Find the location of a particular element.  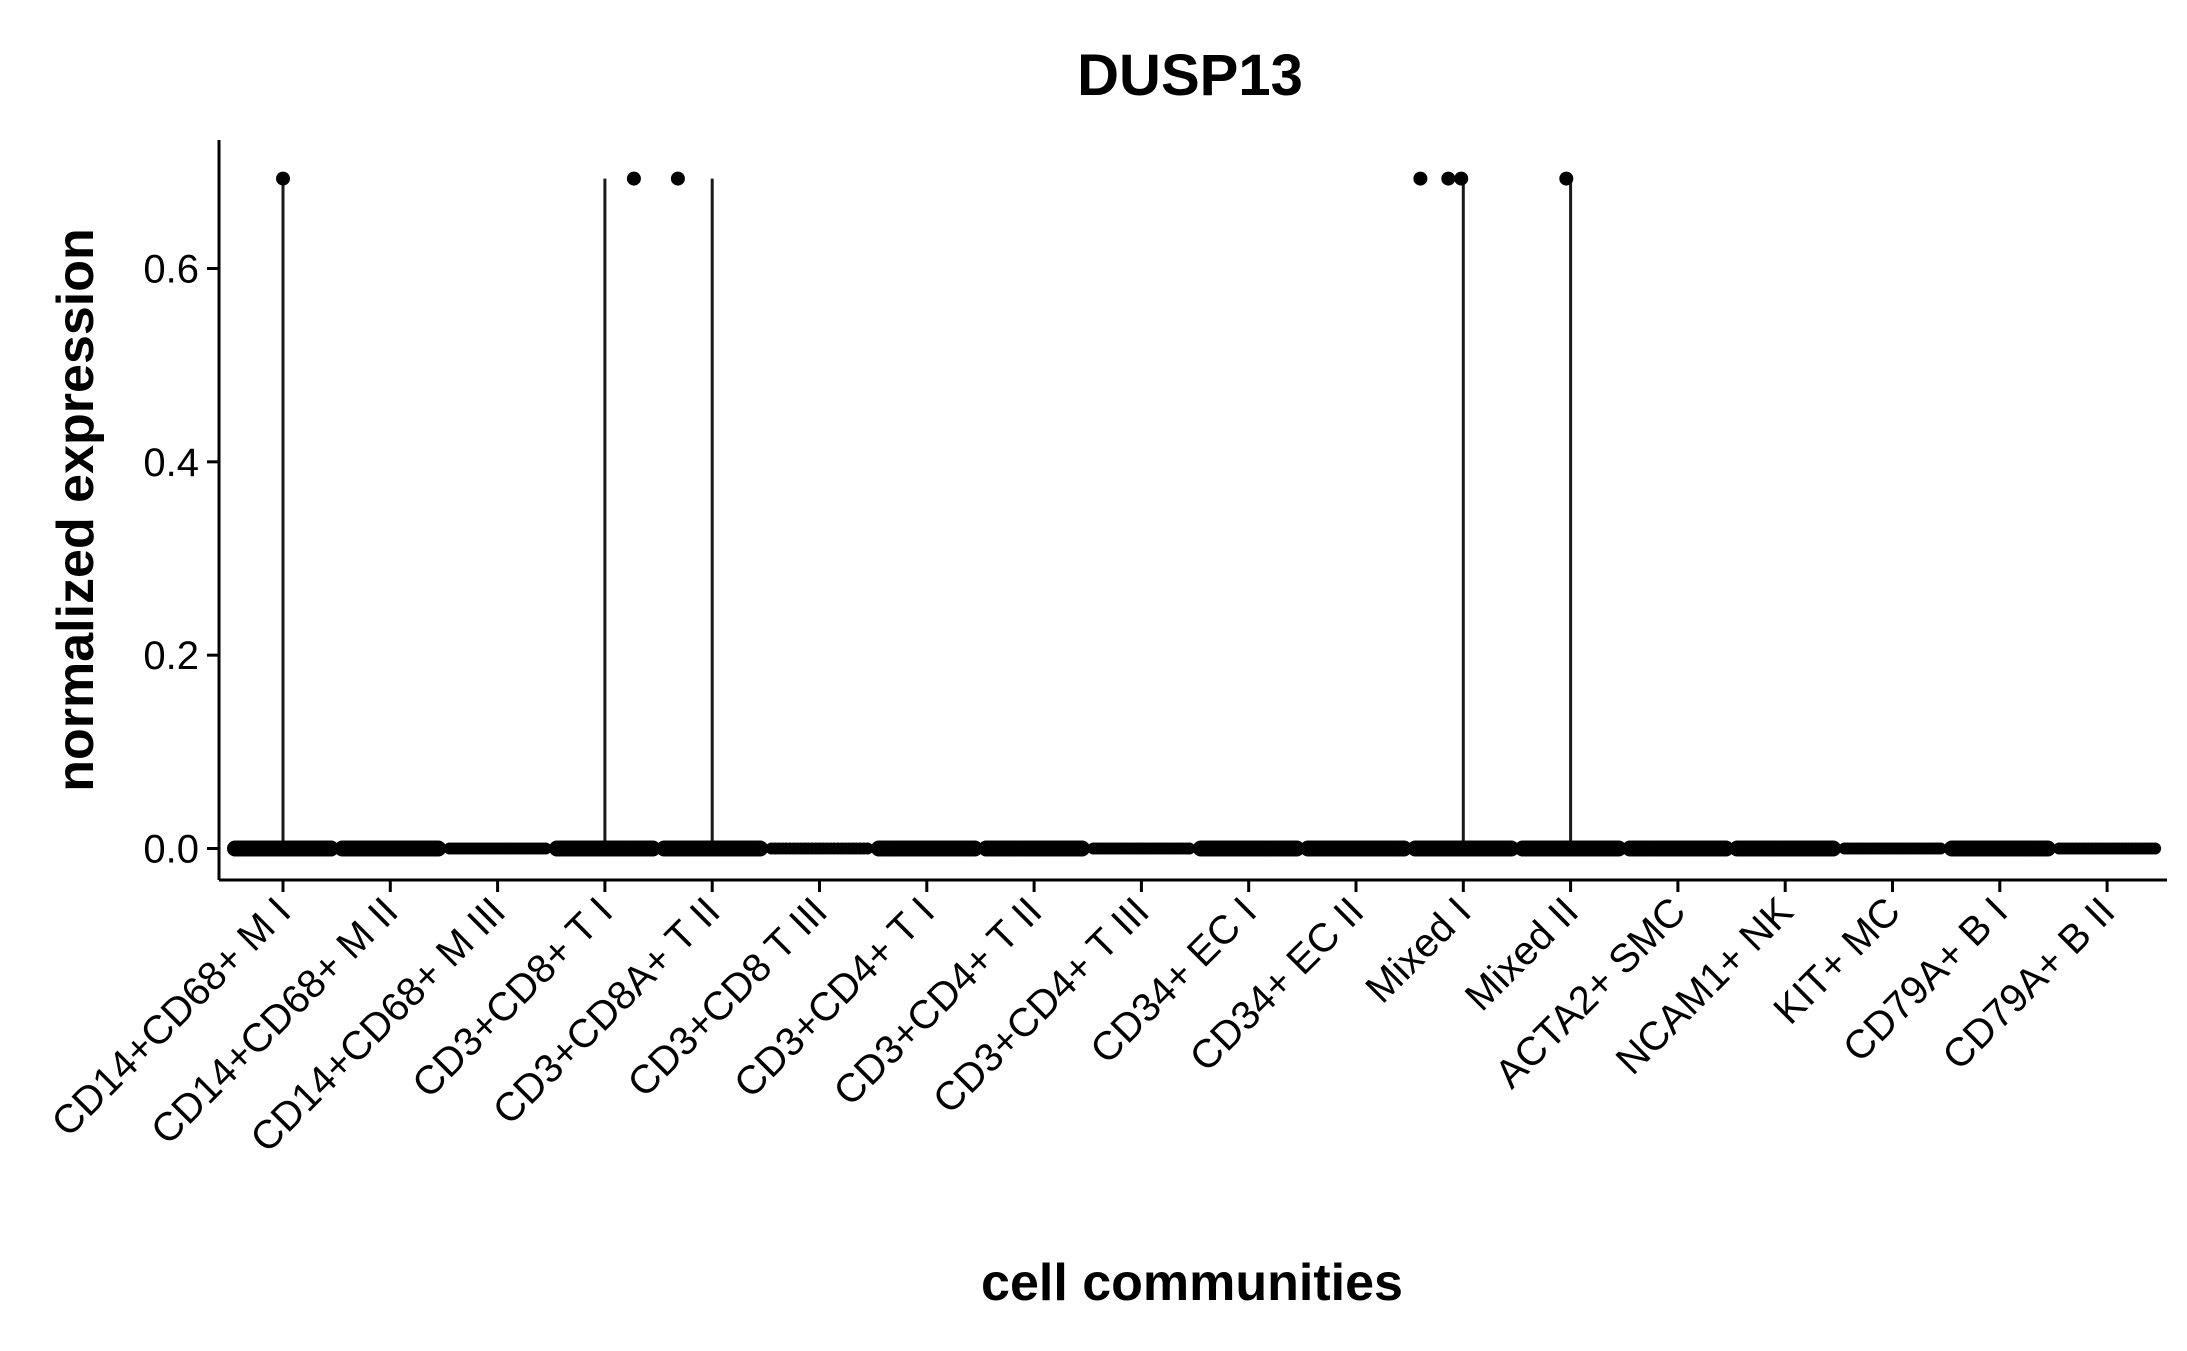

x-tick-label: ACTA2+ SMC is located at coordinates (1590, 992).